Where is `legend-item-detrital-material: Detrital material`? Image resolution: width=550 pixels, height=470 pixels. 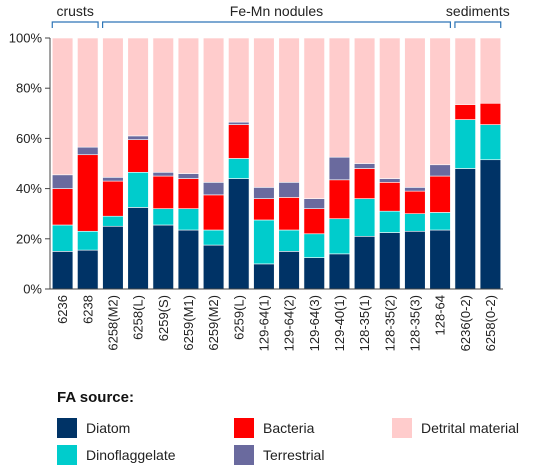
legend-item-detrital-material: Detrital material is located at coordinates (455, 428).